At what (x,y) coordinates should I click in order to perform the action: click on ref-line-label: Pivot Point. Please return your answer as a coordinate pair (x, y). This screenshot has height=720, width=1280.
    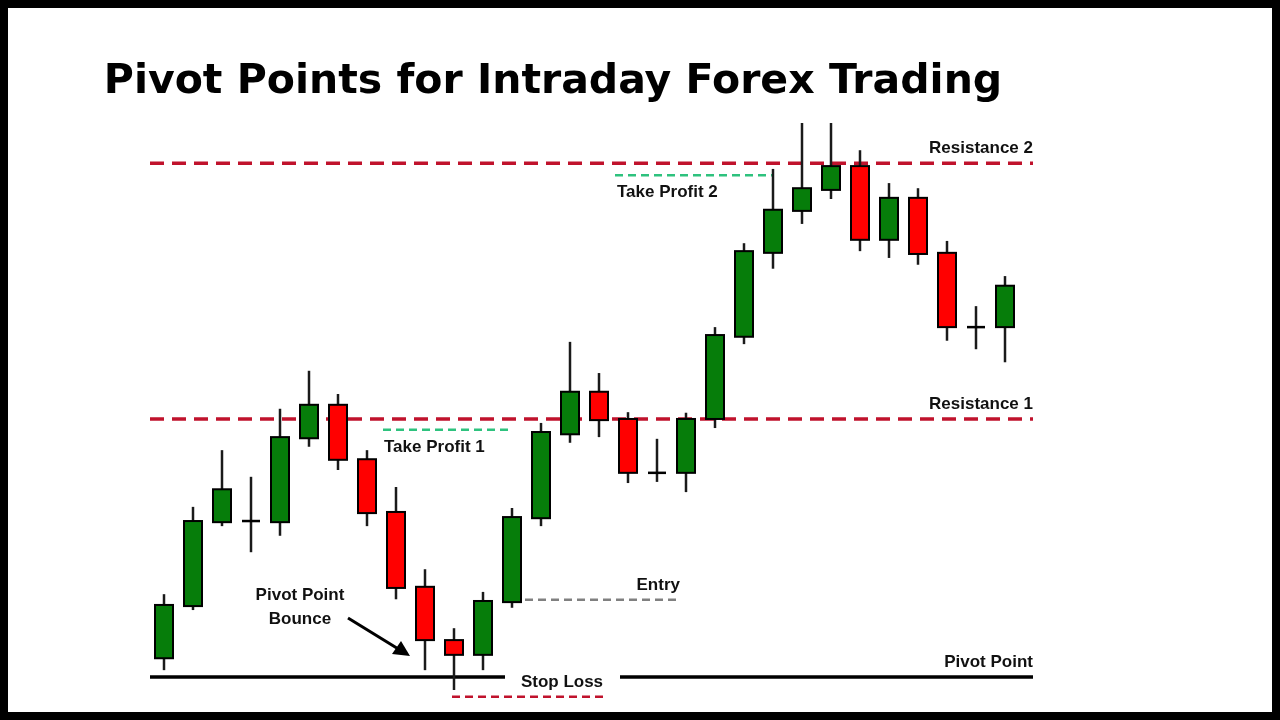
    Looking at the image, I should click on (989, 661).